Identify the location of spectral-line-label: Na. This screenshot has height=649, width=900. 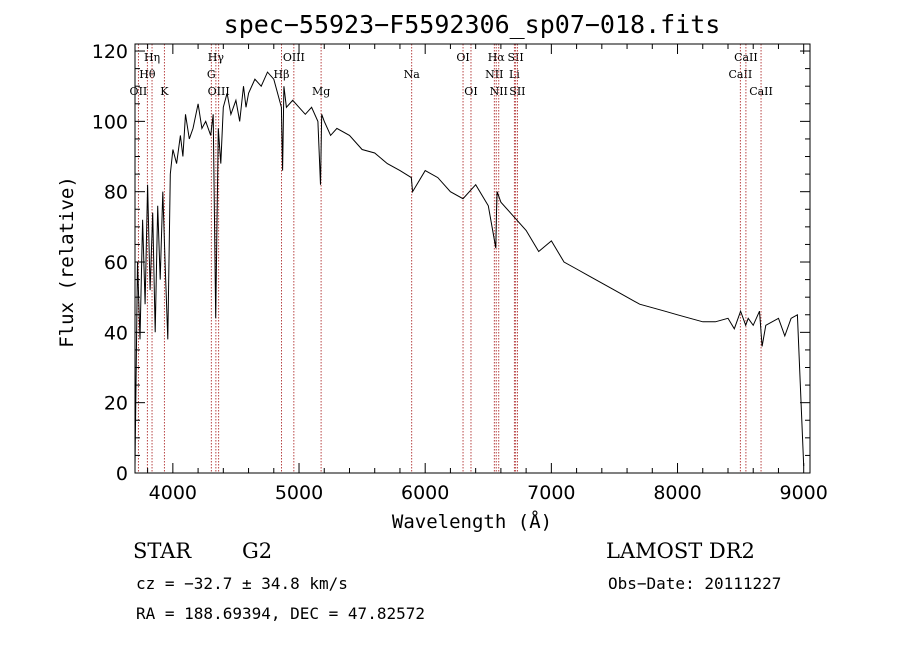
(412, 74).